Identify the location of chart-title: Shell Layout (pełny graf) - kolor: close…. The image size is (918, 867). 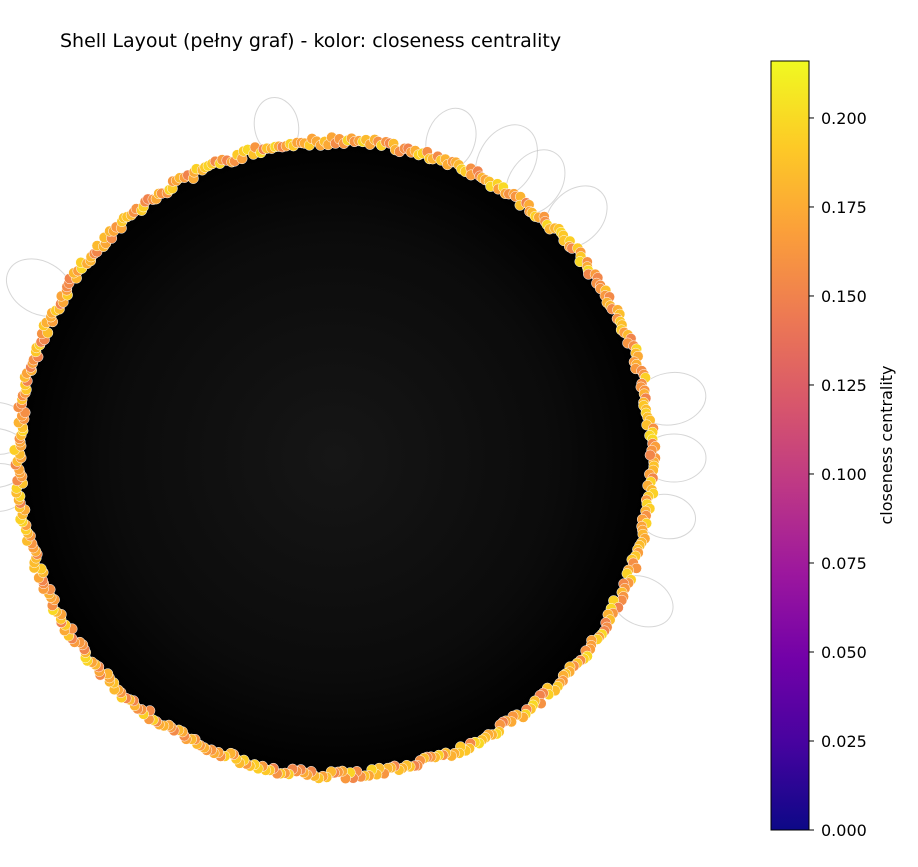
(311, 41).